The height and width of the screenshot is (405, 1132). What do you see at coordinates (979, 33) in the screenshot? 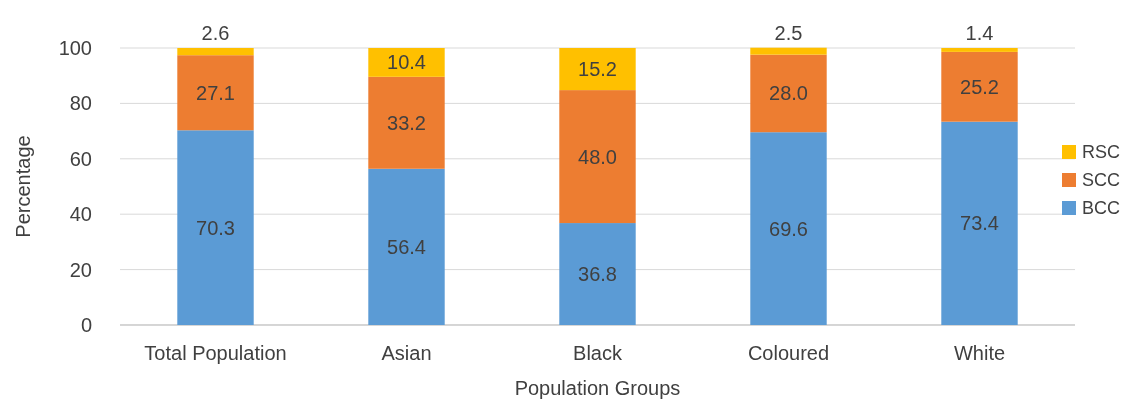
I see `data-label: 1.4` at bounding box center [979, 33].